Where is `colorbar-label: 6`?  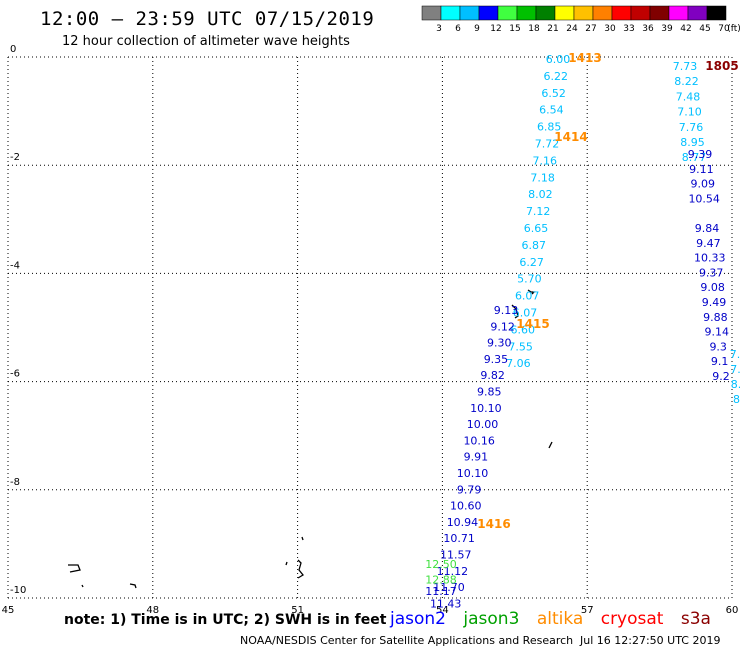 colorbar-label: 6 is located at coordinates (458, 29).